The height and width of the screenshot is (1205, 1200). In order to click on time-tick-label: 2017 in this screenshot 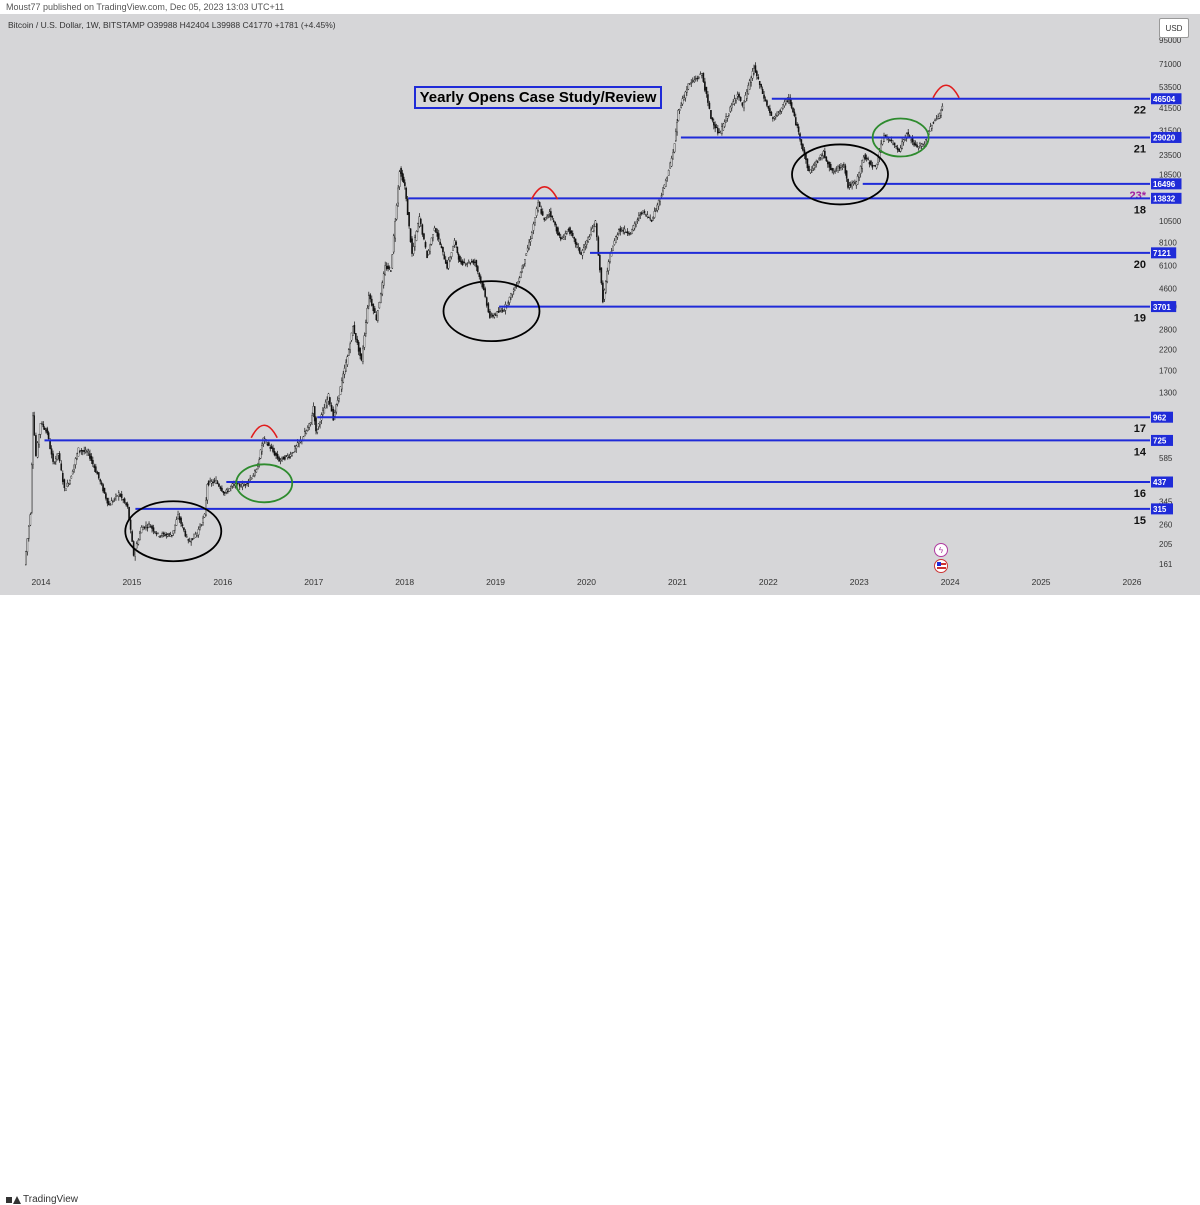, I will do `click(313, 582)`.